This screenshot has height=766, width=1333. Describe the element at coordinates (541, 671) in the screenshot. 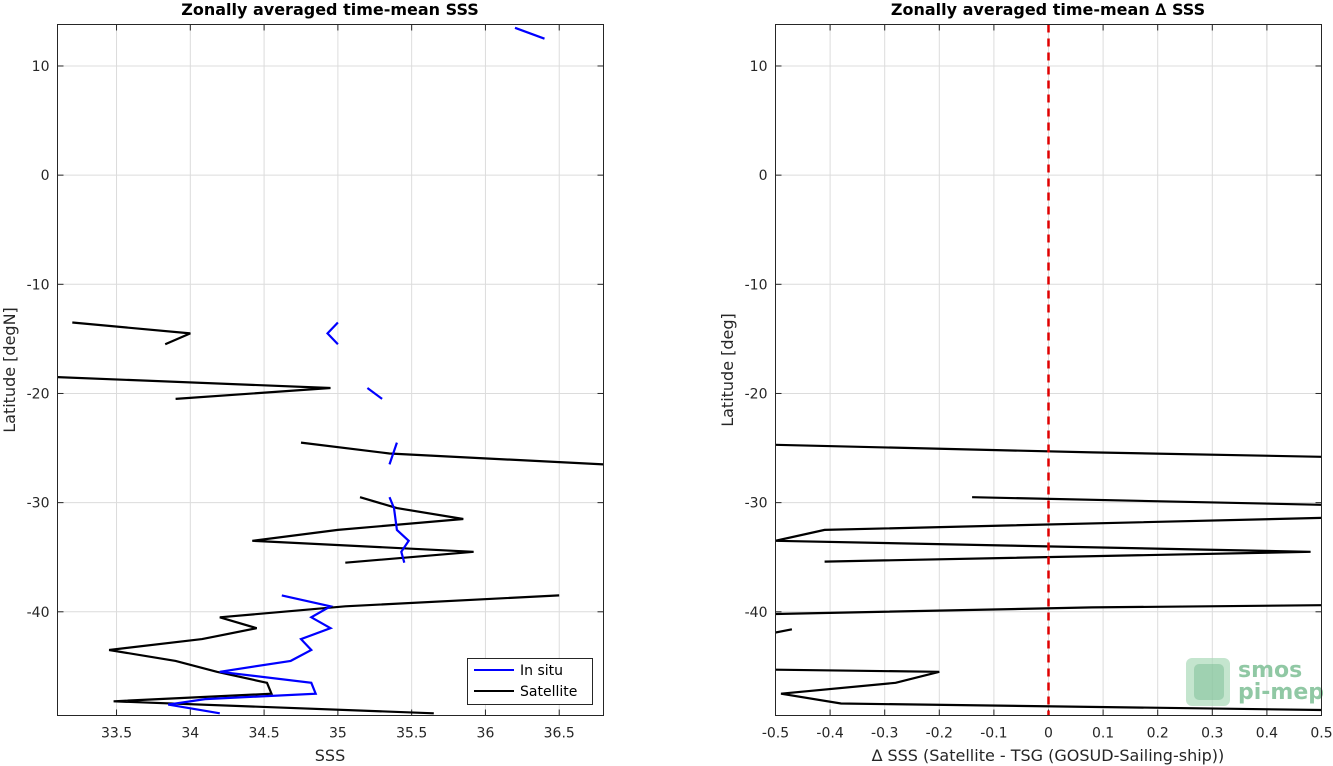

I see `legend-in-situ-label: In situ` at that location.